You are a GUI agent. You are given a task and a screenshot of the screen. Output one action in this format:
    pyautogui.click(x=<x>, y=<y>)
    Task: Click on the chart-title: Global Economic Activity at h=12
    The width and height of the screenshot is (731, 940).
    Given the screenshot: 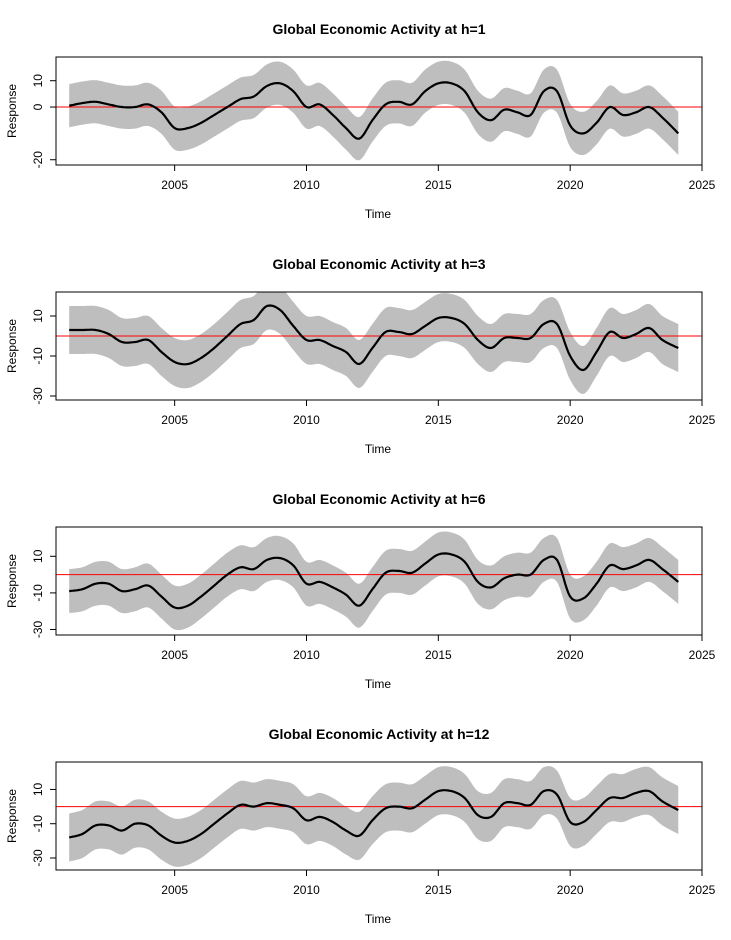 What is the action you would take?
    pyautogui.click(x=379, y=734)
    